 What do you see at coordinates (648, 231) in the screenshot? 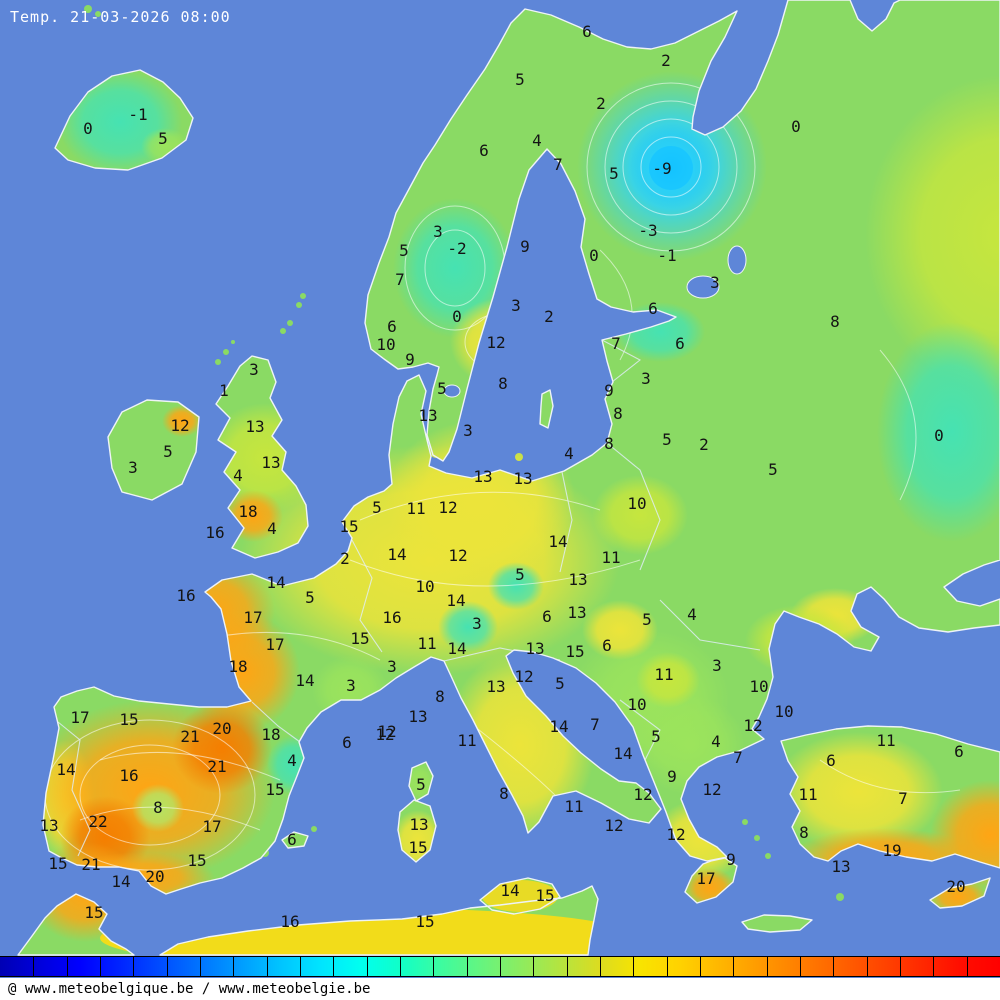
I see `temp-label: -3` at bounding box center [648, 231].